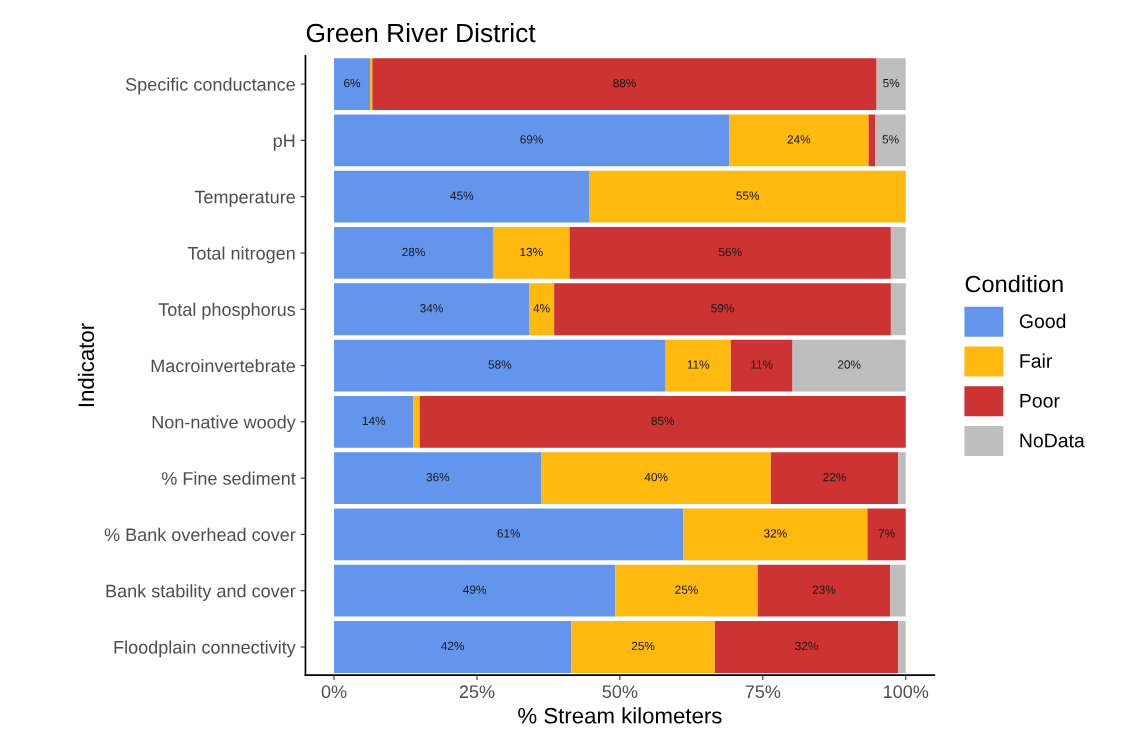 The image size is (1123, 746). I want to click on data-label: 49%, so click(475, 589).